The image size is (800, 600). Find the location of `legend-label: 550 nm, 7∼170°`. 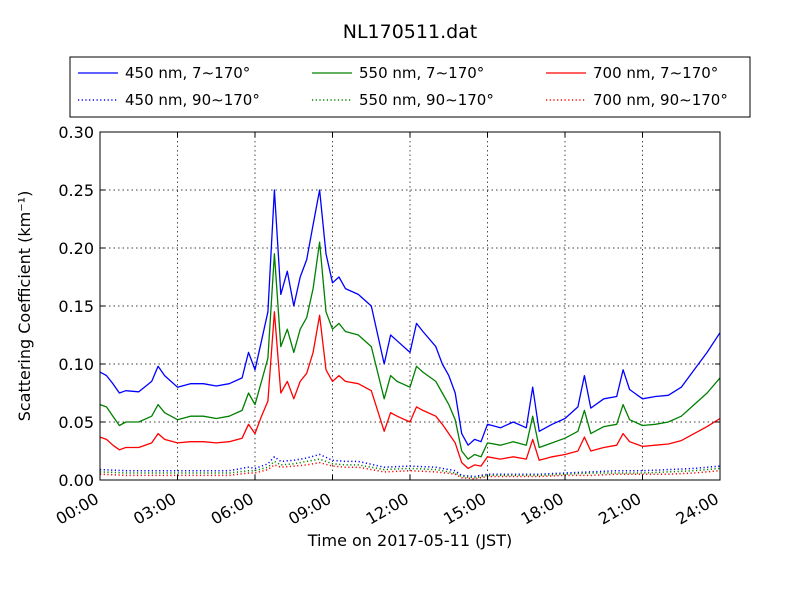

legend-label: 550 nm, 7∼170° is located at coordinates (421, 73).